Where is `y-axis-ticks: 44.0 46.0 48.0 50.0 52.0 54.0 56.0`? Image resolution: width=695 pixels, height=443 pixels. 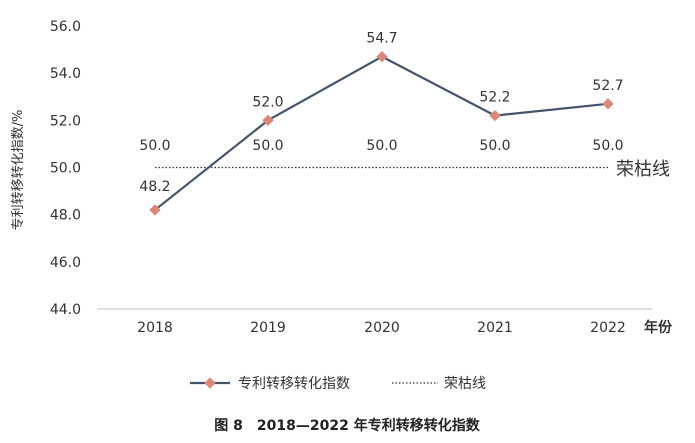
y-axis-ticks: 44.0 46.0 48.0 50.0 52.0 54.0 56.0 is located at coordinates (65, 168).